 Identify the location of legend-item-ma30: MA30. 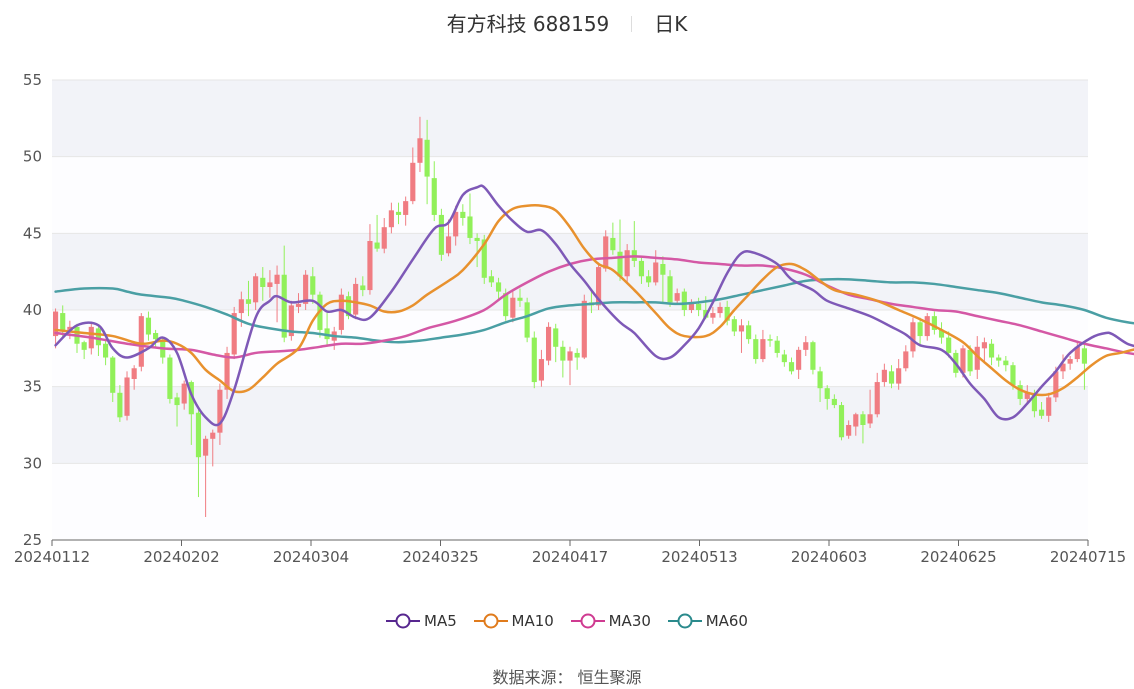
(610, 621).